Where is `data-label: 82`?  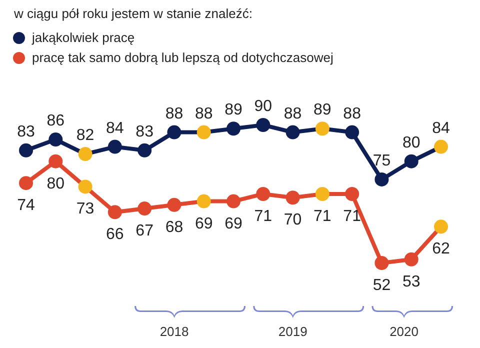 data-label: 82 is located at coordinates (85, 135).